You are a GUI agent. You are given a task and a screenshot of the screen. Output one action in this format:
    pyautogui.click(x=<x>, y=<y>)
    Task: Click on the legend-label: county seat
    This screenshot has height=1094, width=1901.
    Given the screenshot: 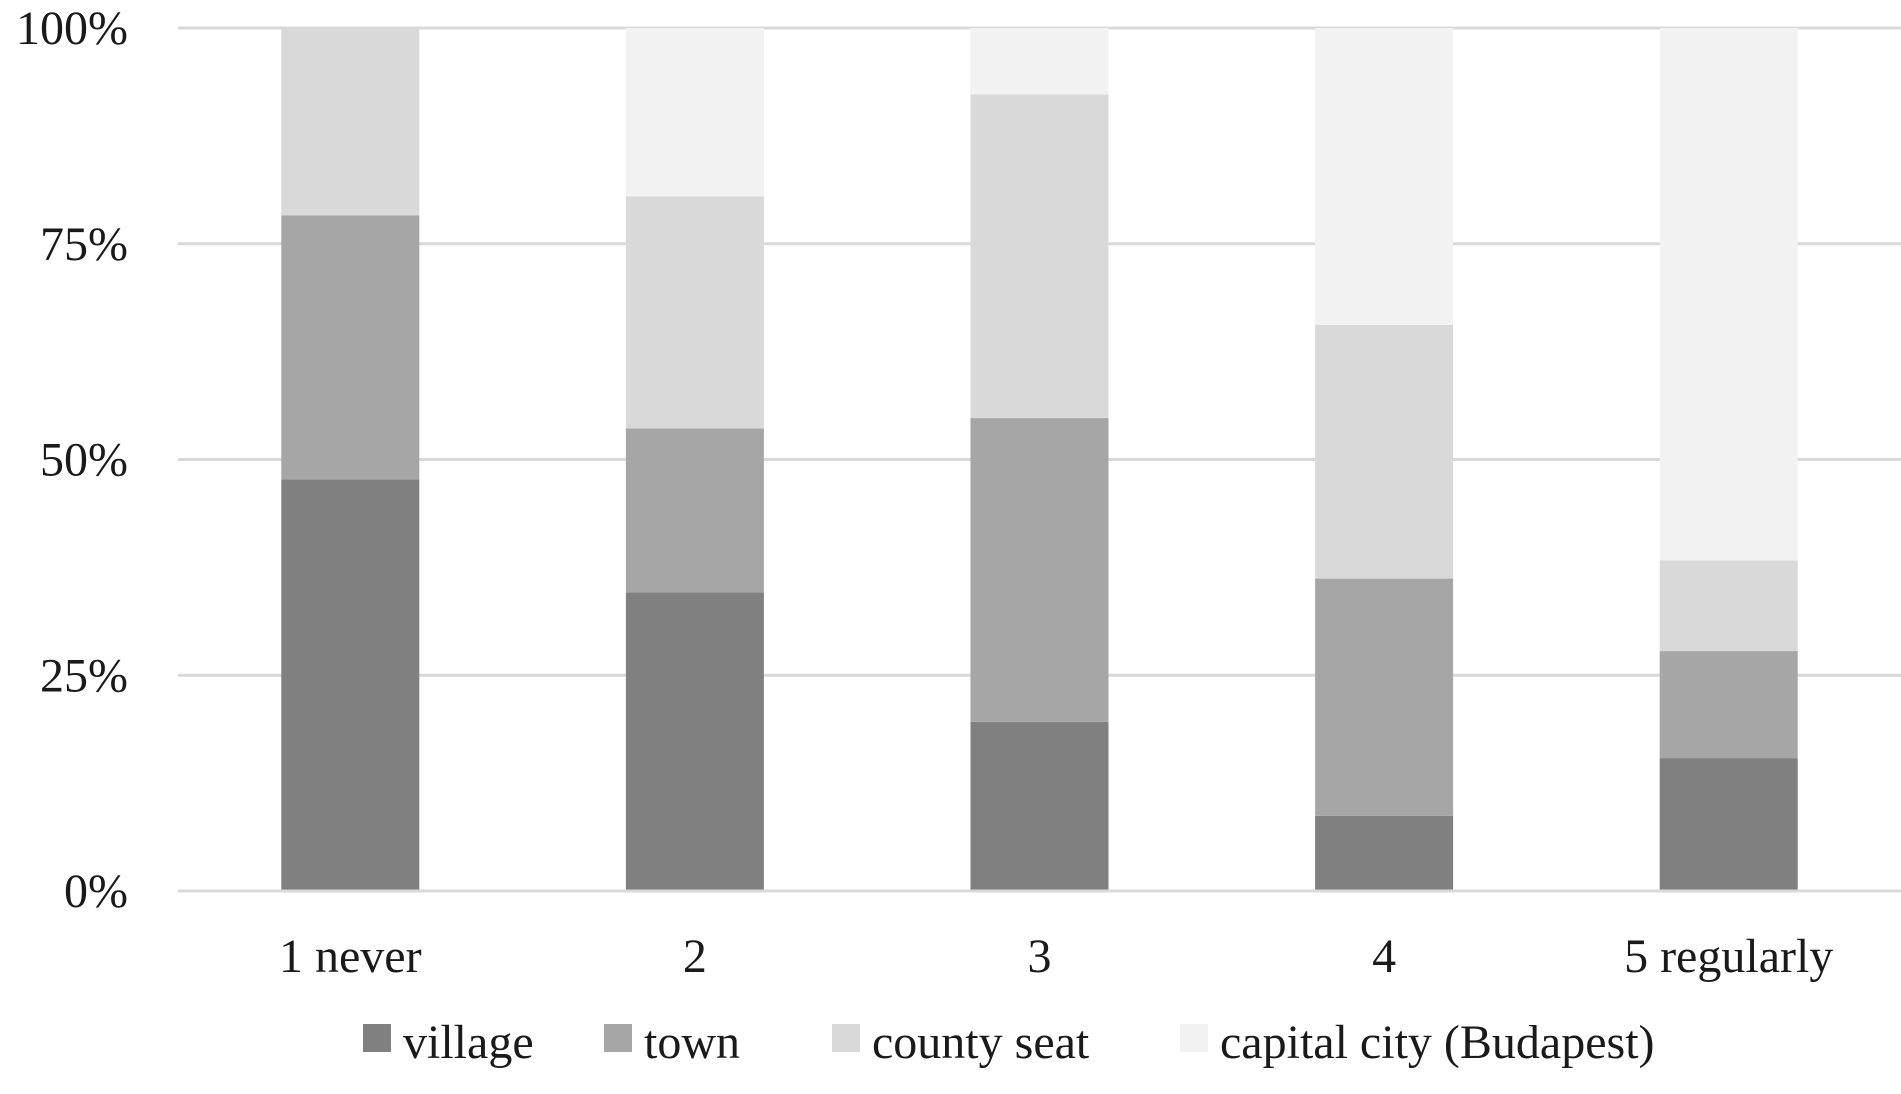 What is the action you would take?
    pyautogui.click(x=981, y=1042)
    